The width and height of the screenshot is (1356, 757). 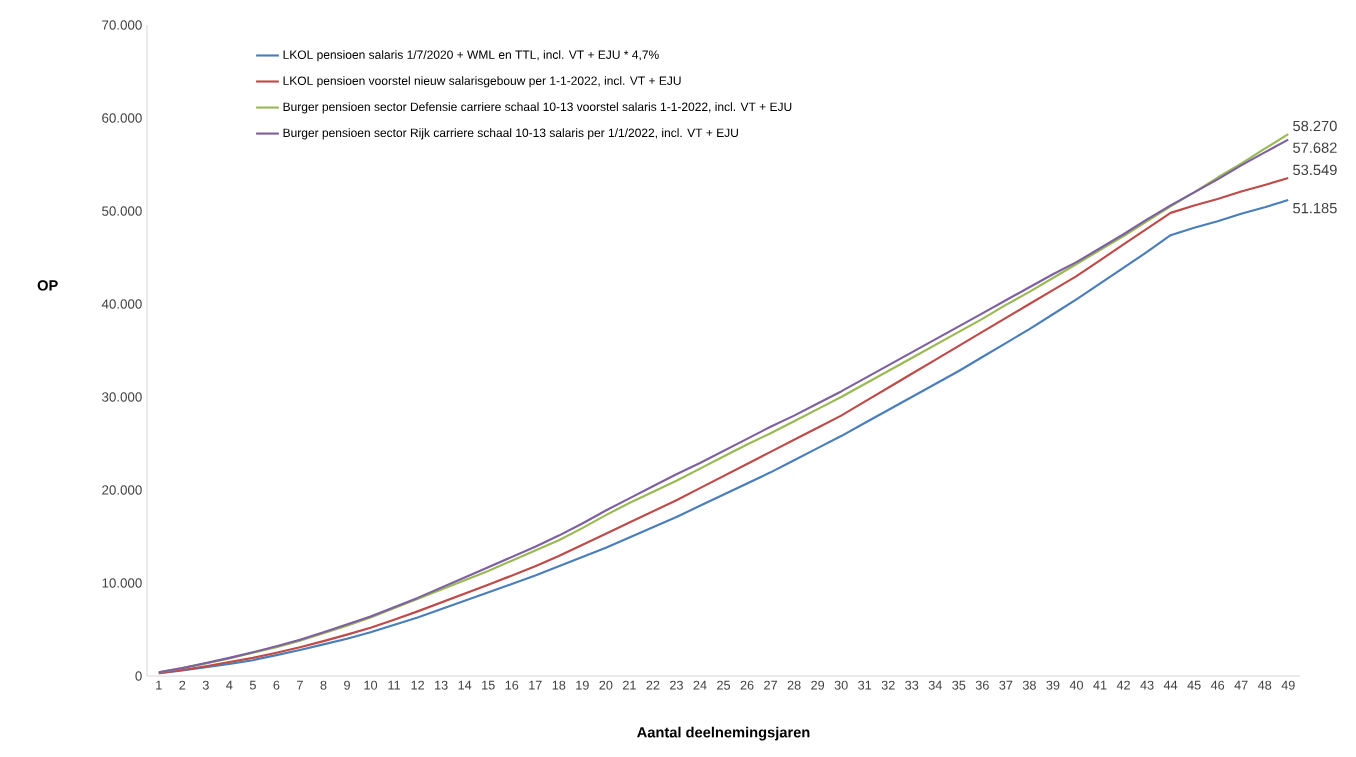 I want to click on x-tick-label: 38, so click(x=1029, y=685).